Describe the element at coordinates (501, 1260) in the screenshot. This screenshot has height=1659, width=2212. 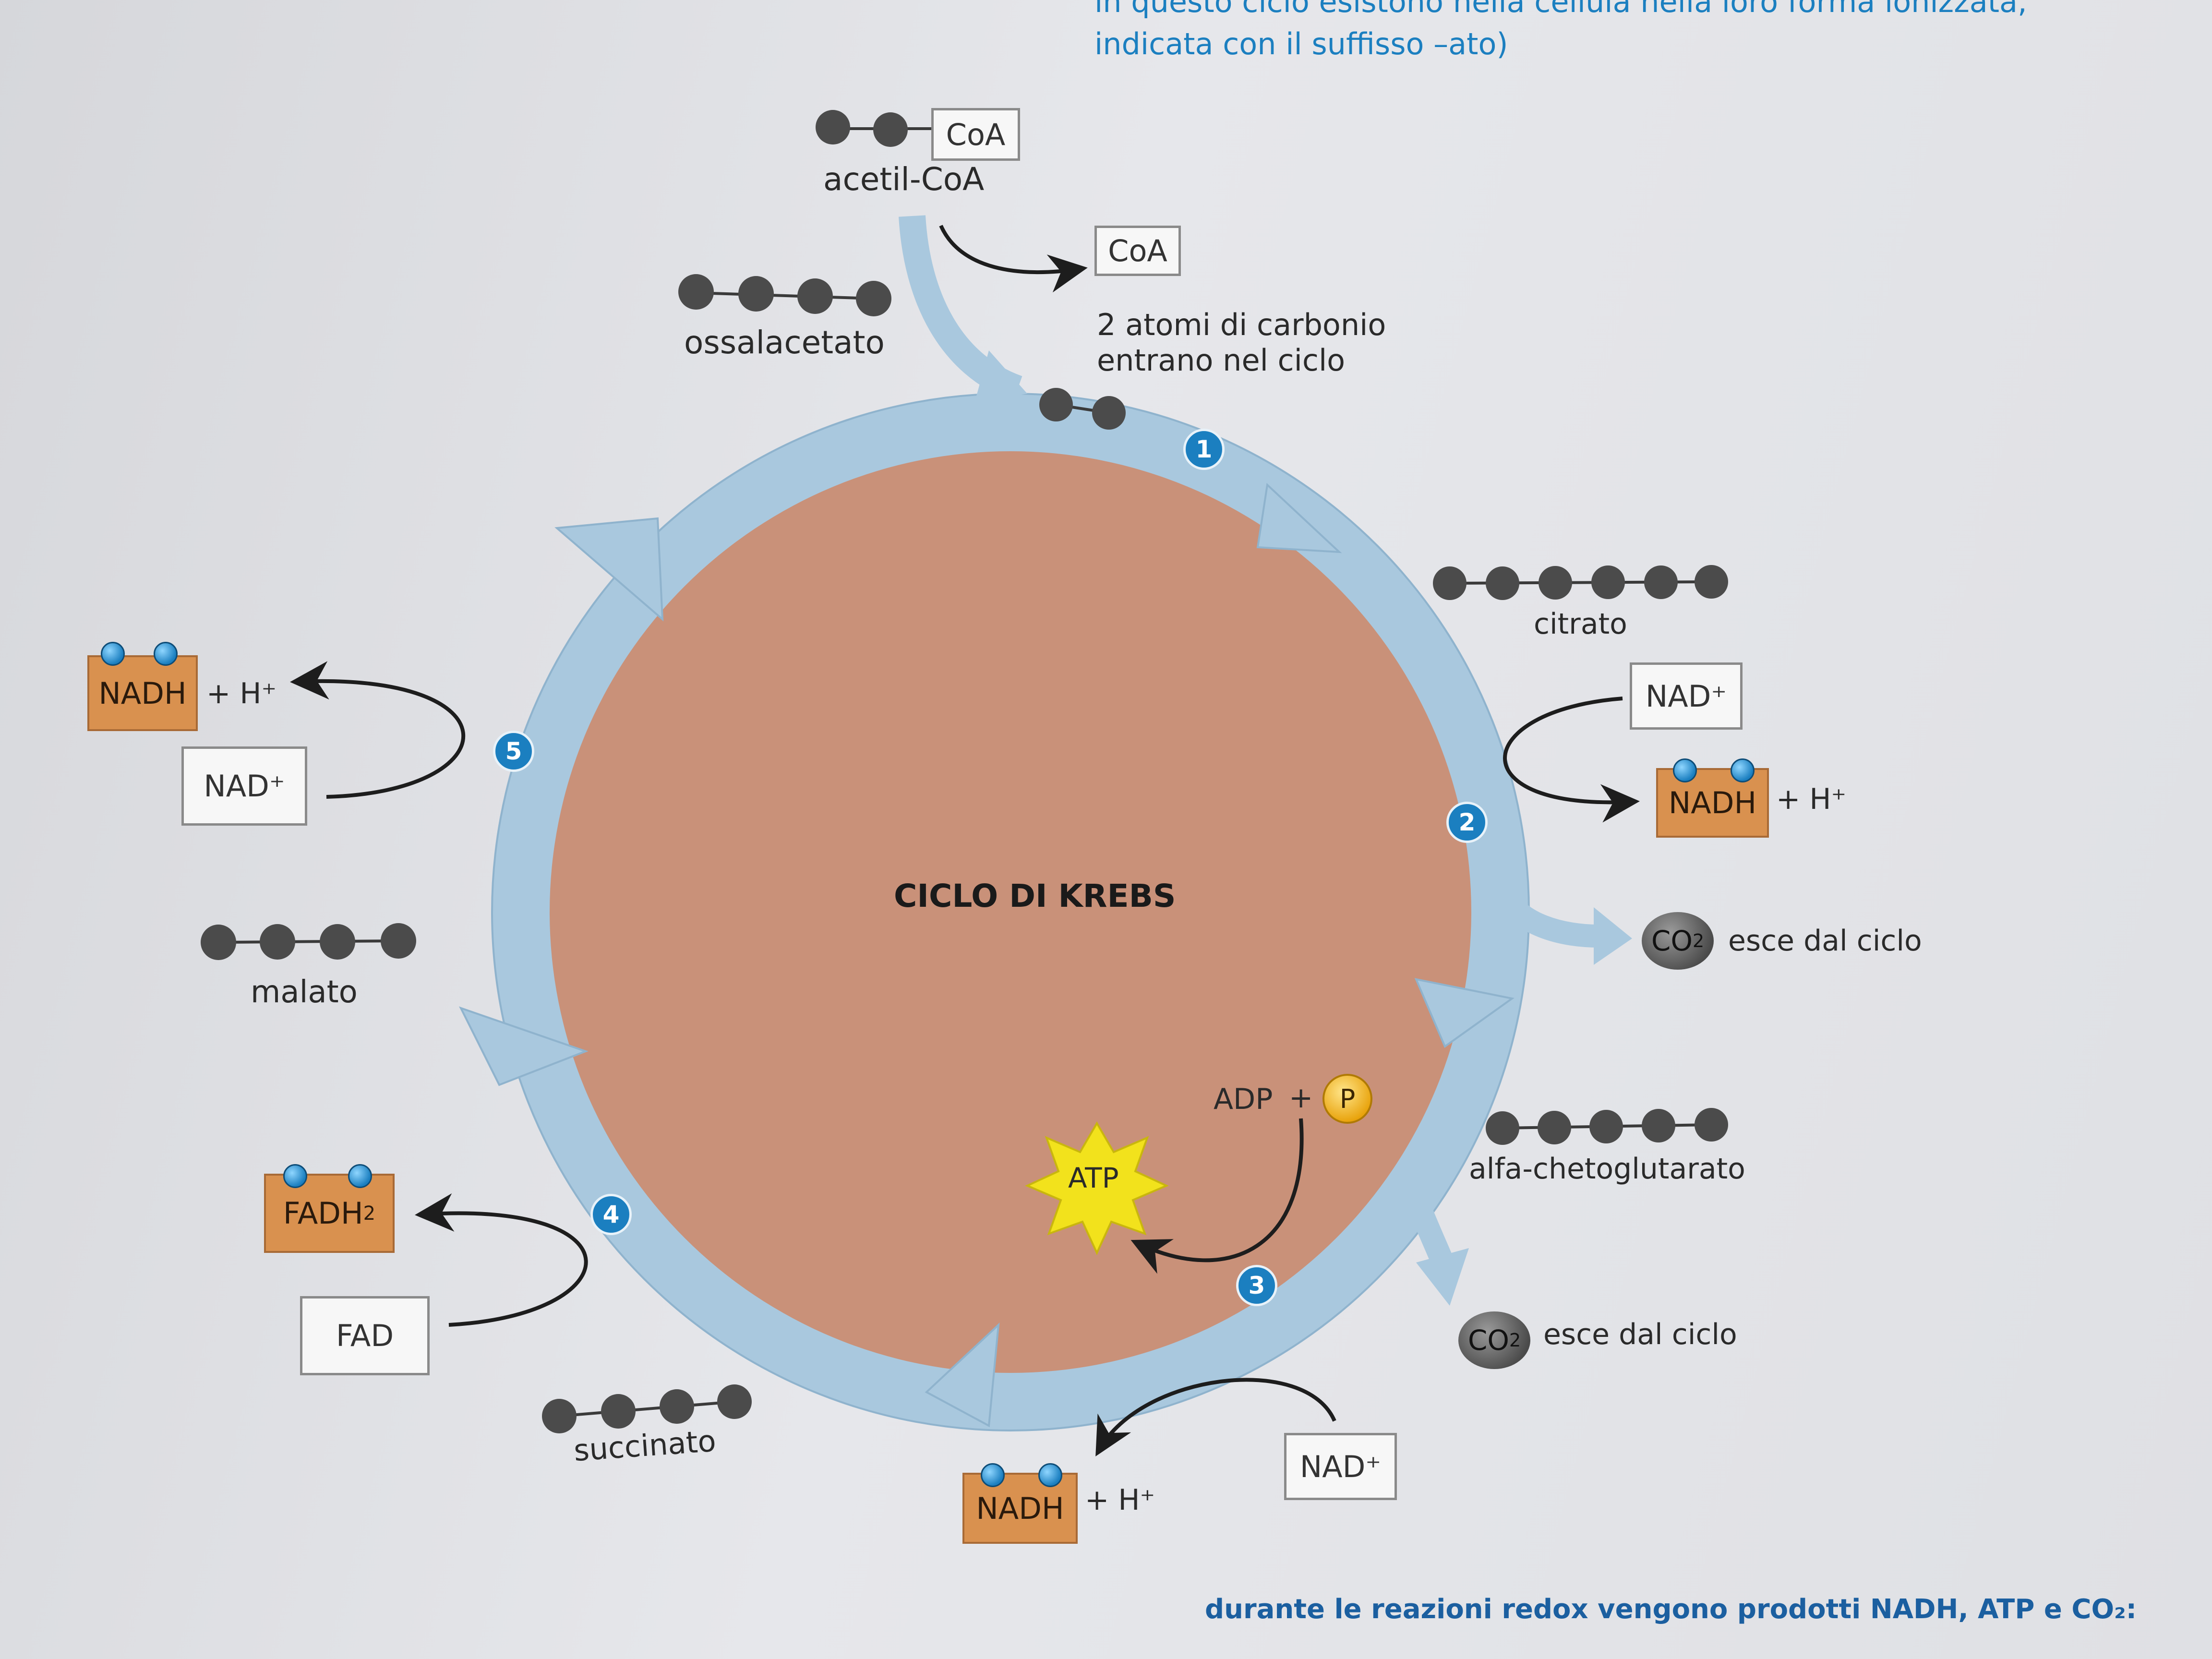
I see `step4-fad-arrow` at that location.